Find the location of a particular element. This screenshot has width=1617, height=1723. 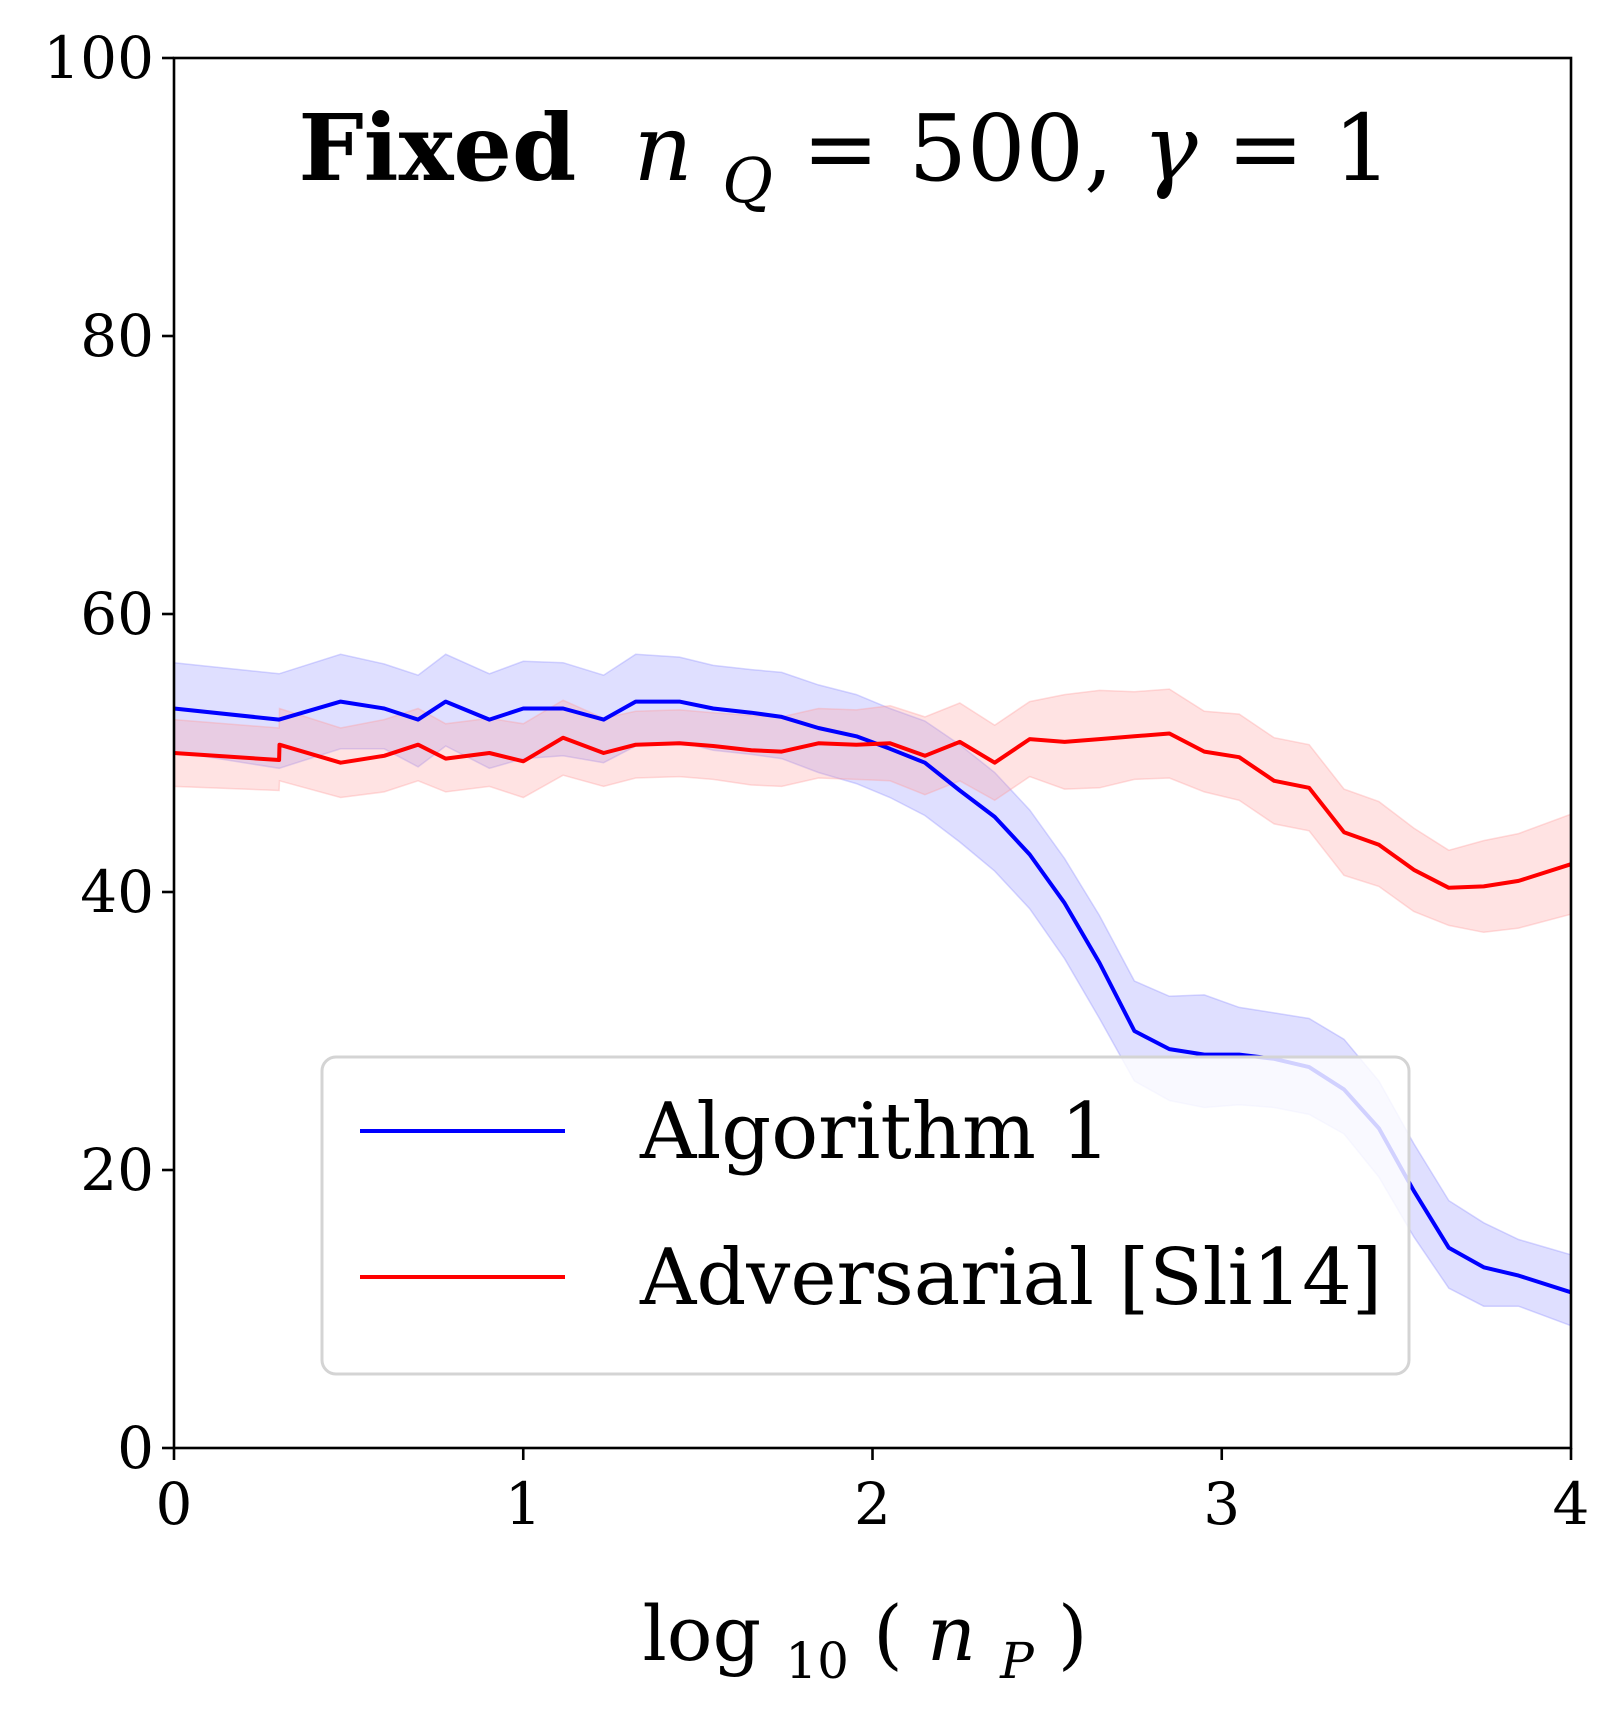

x-axis-label-sub: 10 is located at coordinates (817, 1661).